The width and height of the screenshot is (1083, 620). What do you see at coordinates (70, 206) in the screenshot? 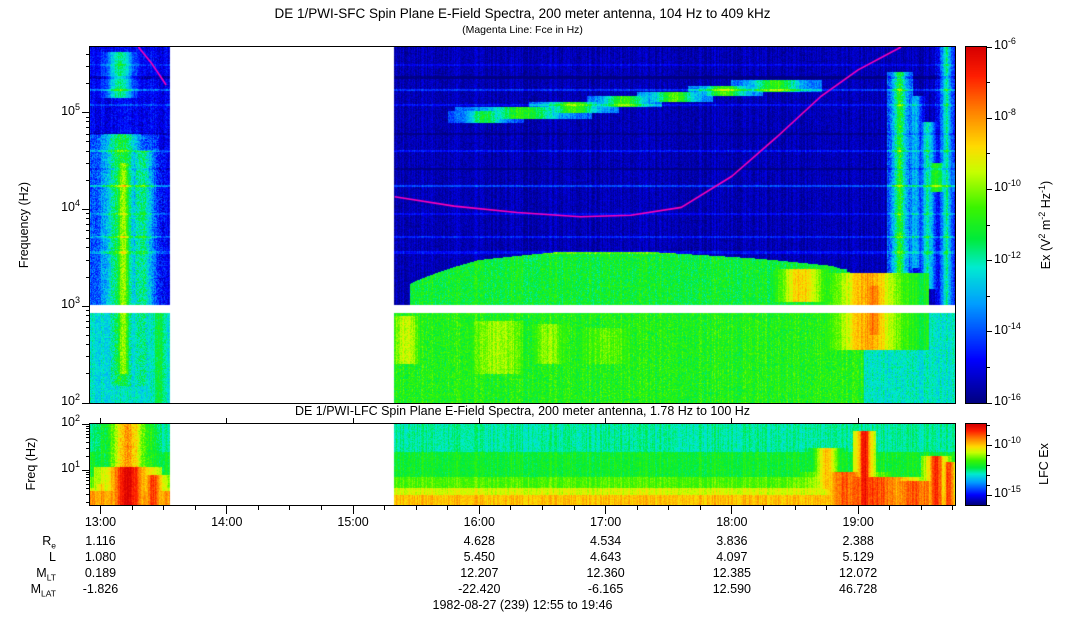
I see `sfc-y-axis-tick-label: 10⁴` at bounding box center [70, 206].